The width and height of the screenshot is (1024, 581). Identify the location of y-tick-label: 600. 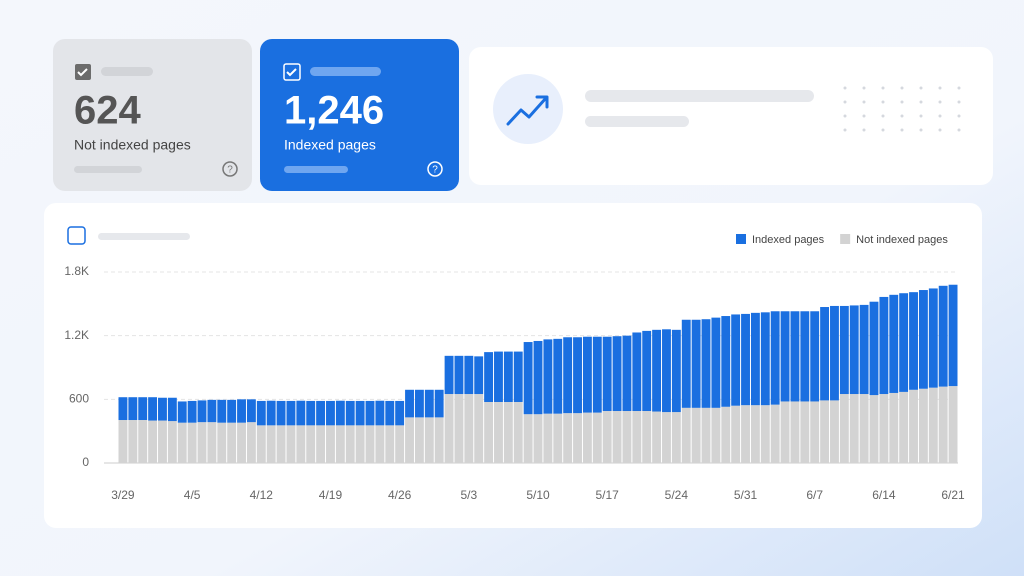
(79, 399).